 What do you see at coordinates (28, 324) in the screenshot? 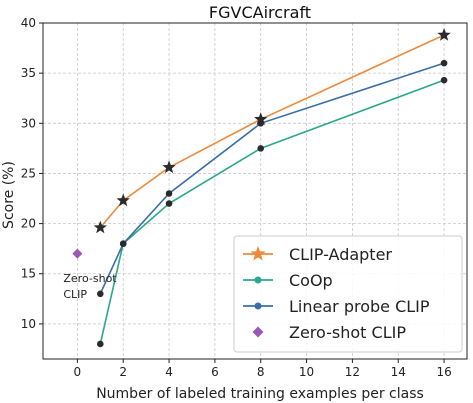
I see `y-tick-label: 10` at bounding box center [28, 324].